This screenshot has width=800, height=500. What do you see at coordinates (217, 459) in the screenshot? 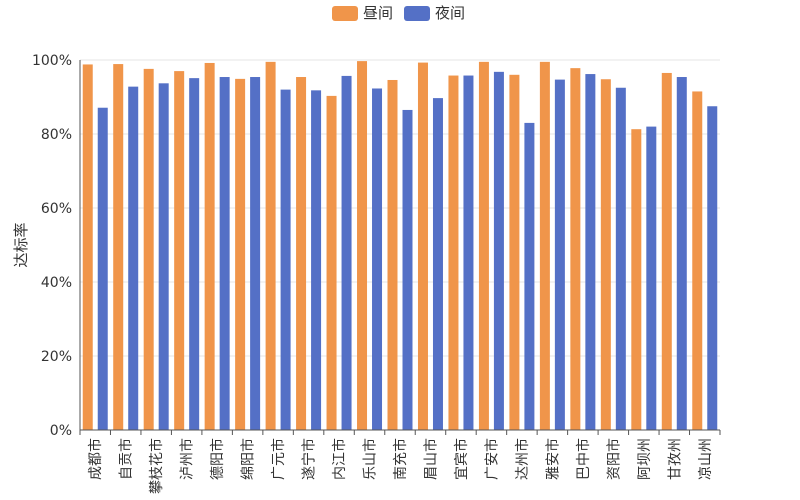
I see `x-tick-label: 德阳市` at bounding box center [217, 459].